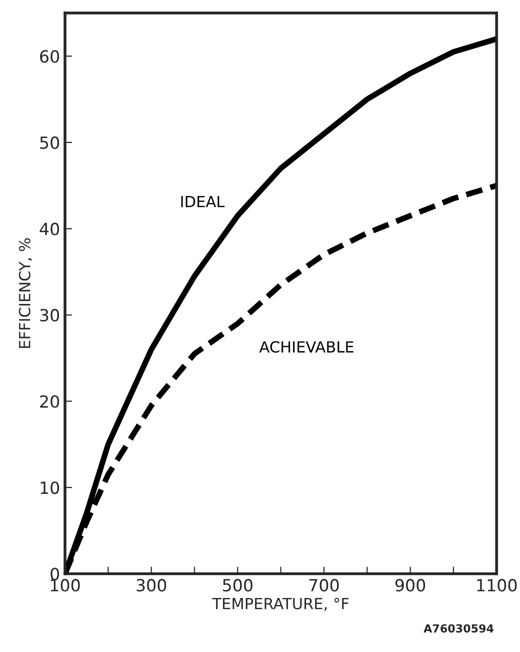 The height and width of the screenshot is (652, 520). Describe the element at coordinates (280, 604) in the screenshot. I see `x-axis-title: TEMPERATURE, °F` at that location.